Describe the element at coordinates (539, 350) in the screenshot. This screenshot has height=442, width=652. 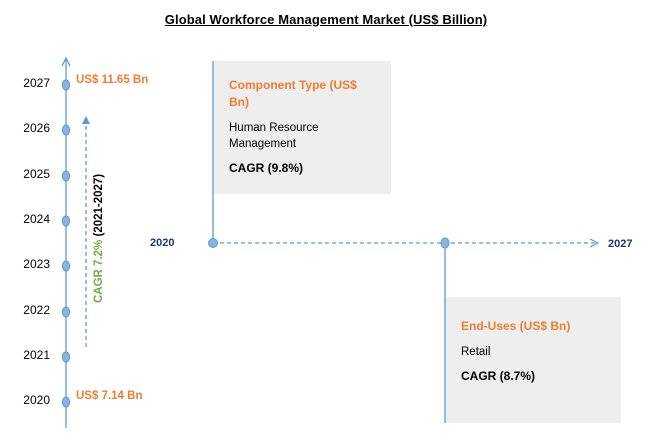
I see `enduse-box-content: End-Uses (US$ Bn) Retail CAGR (8.7%)` at that location.